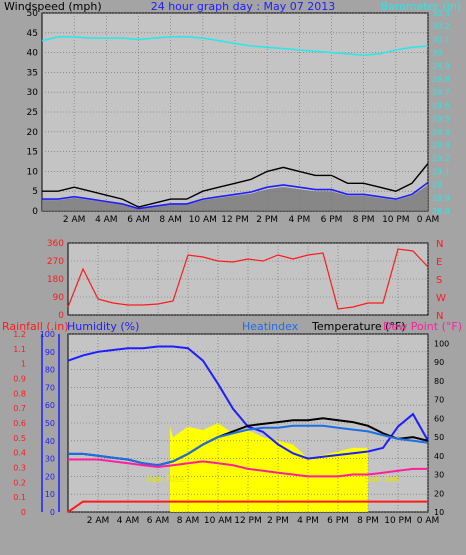 The width and height of the screenshot is (466, 555). I want to click on temperature-x-tick-label: 2 AM, so click(98, 521).